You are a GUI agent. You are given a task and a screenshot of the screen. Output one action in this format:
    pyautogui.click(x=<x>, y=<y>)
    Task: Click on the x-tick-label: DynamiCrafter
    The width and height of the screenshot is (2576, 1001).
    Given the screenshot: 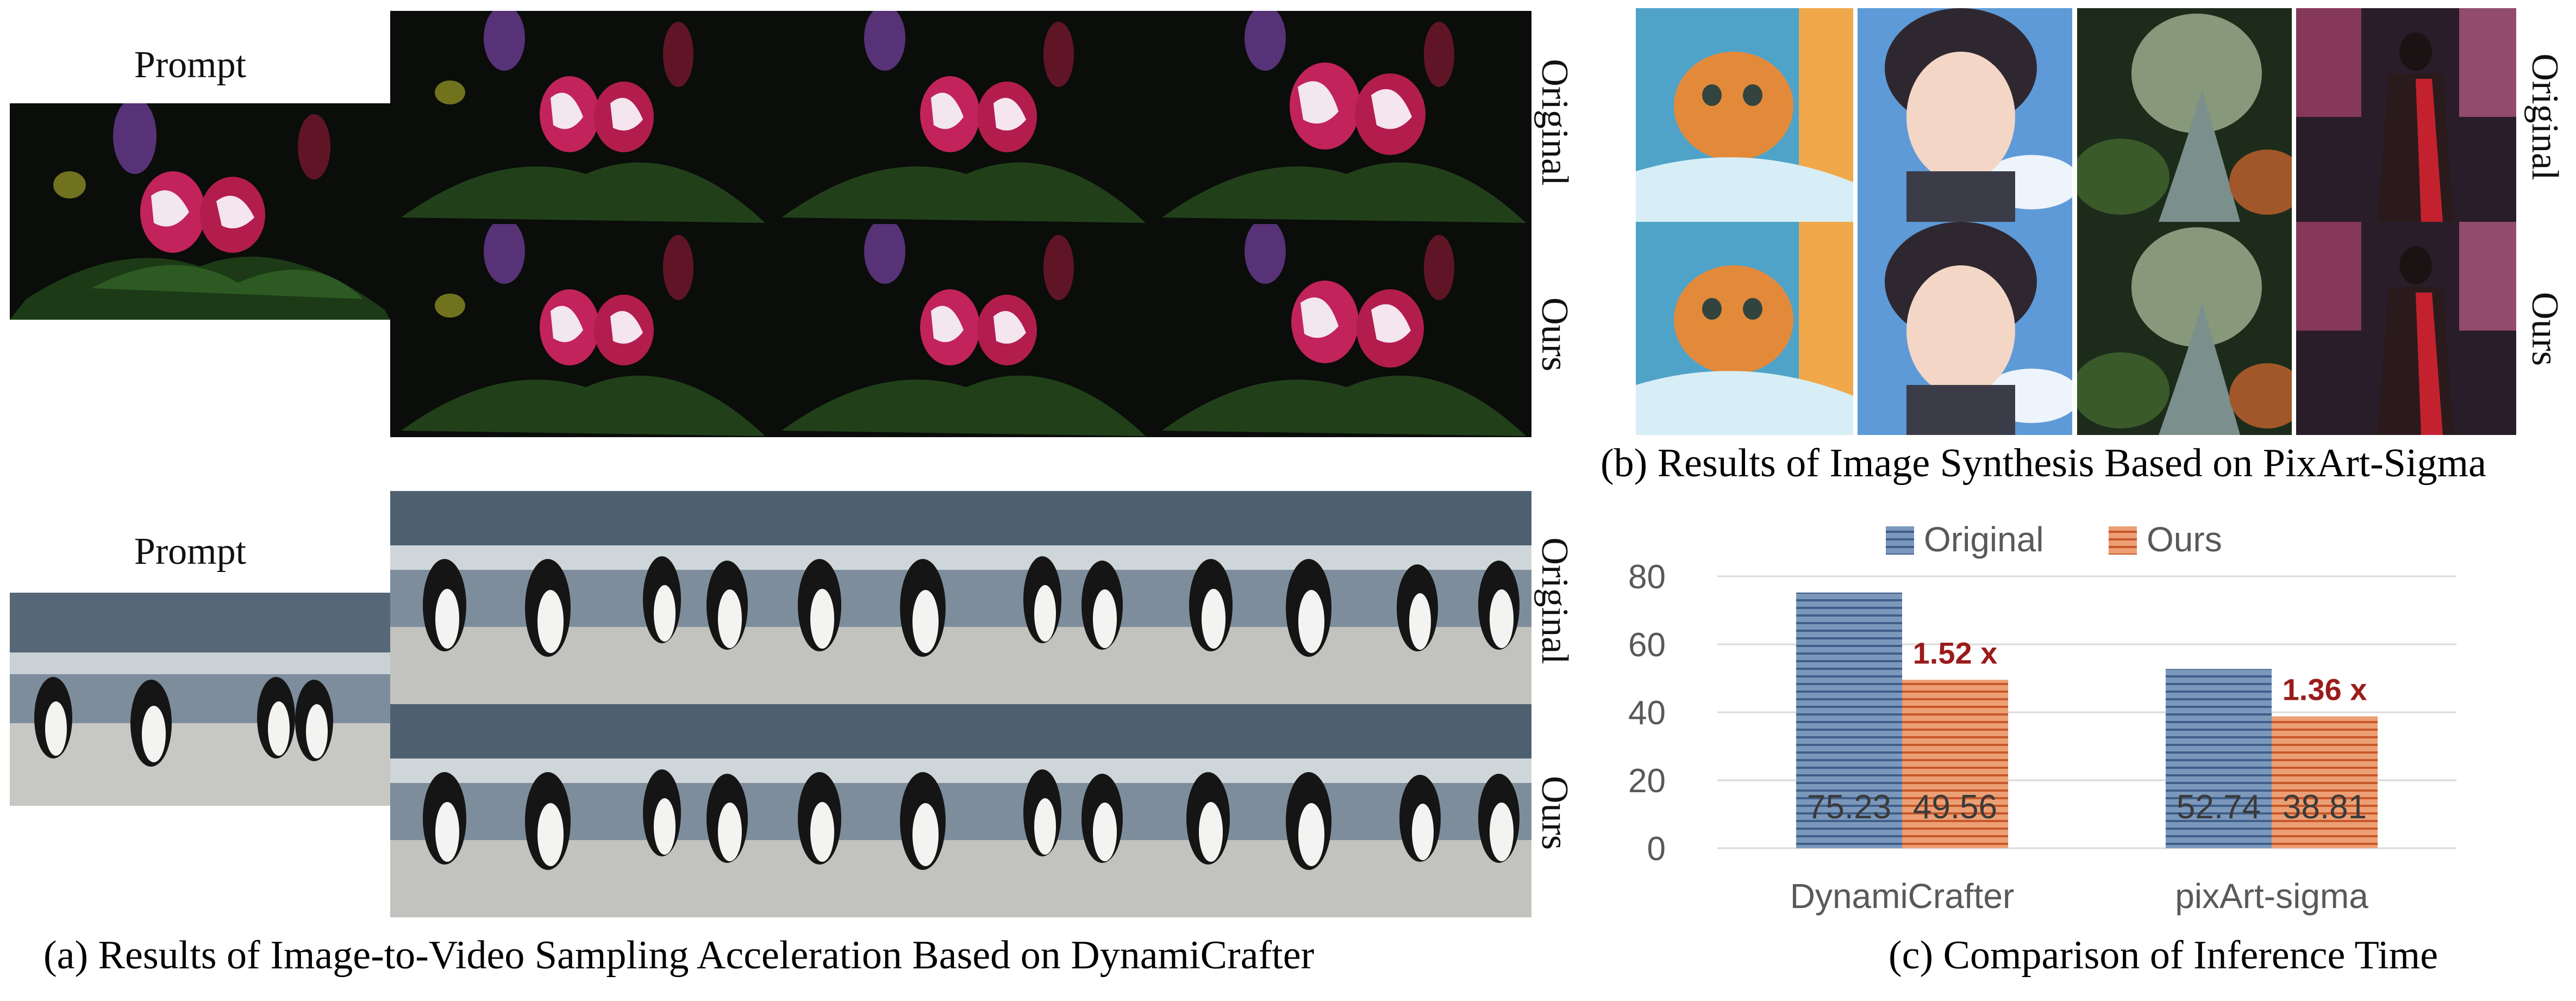 What is the action you would take?
    pyautogui.click(x=1902, y=896)
    